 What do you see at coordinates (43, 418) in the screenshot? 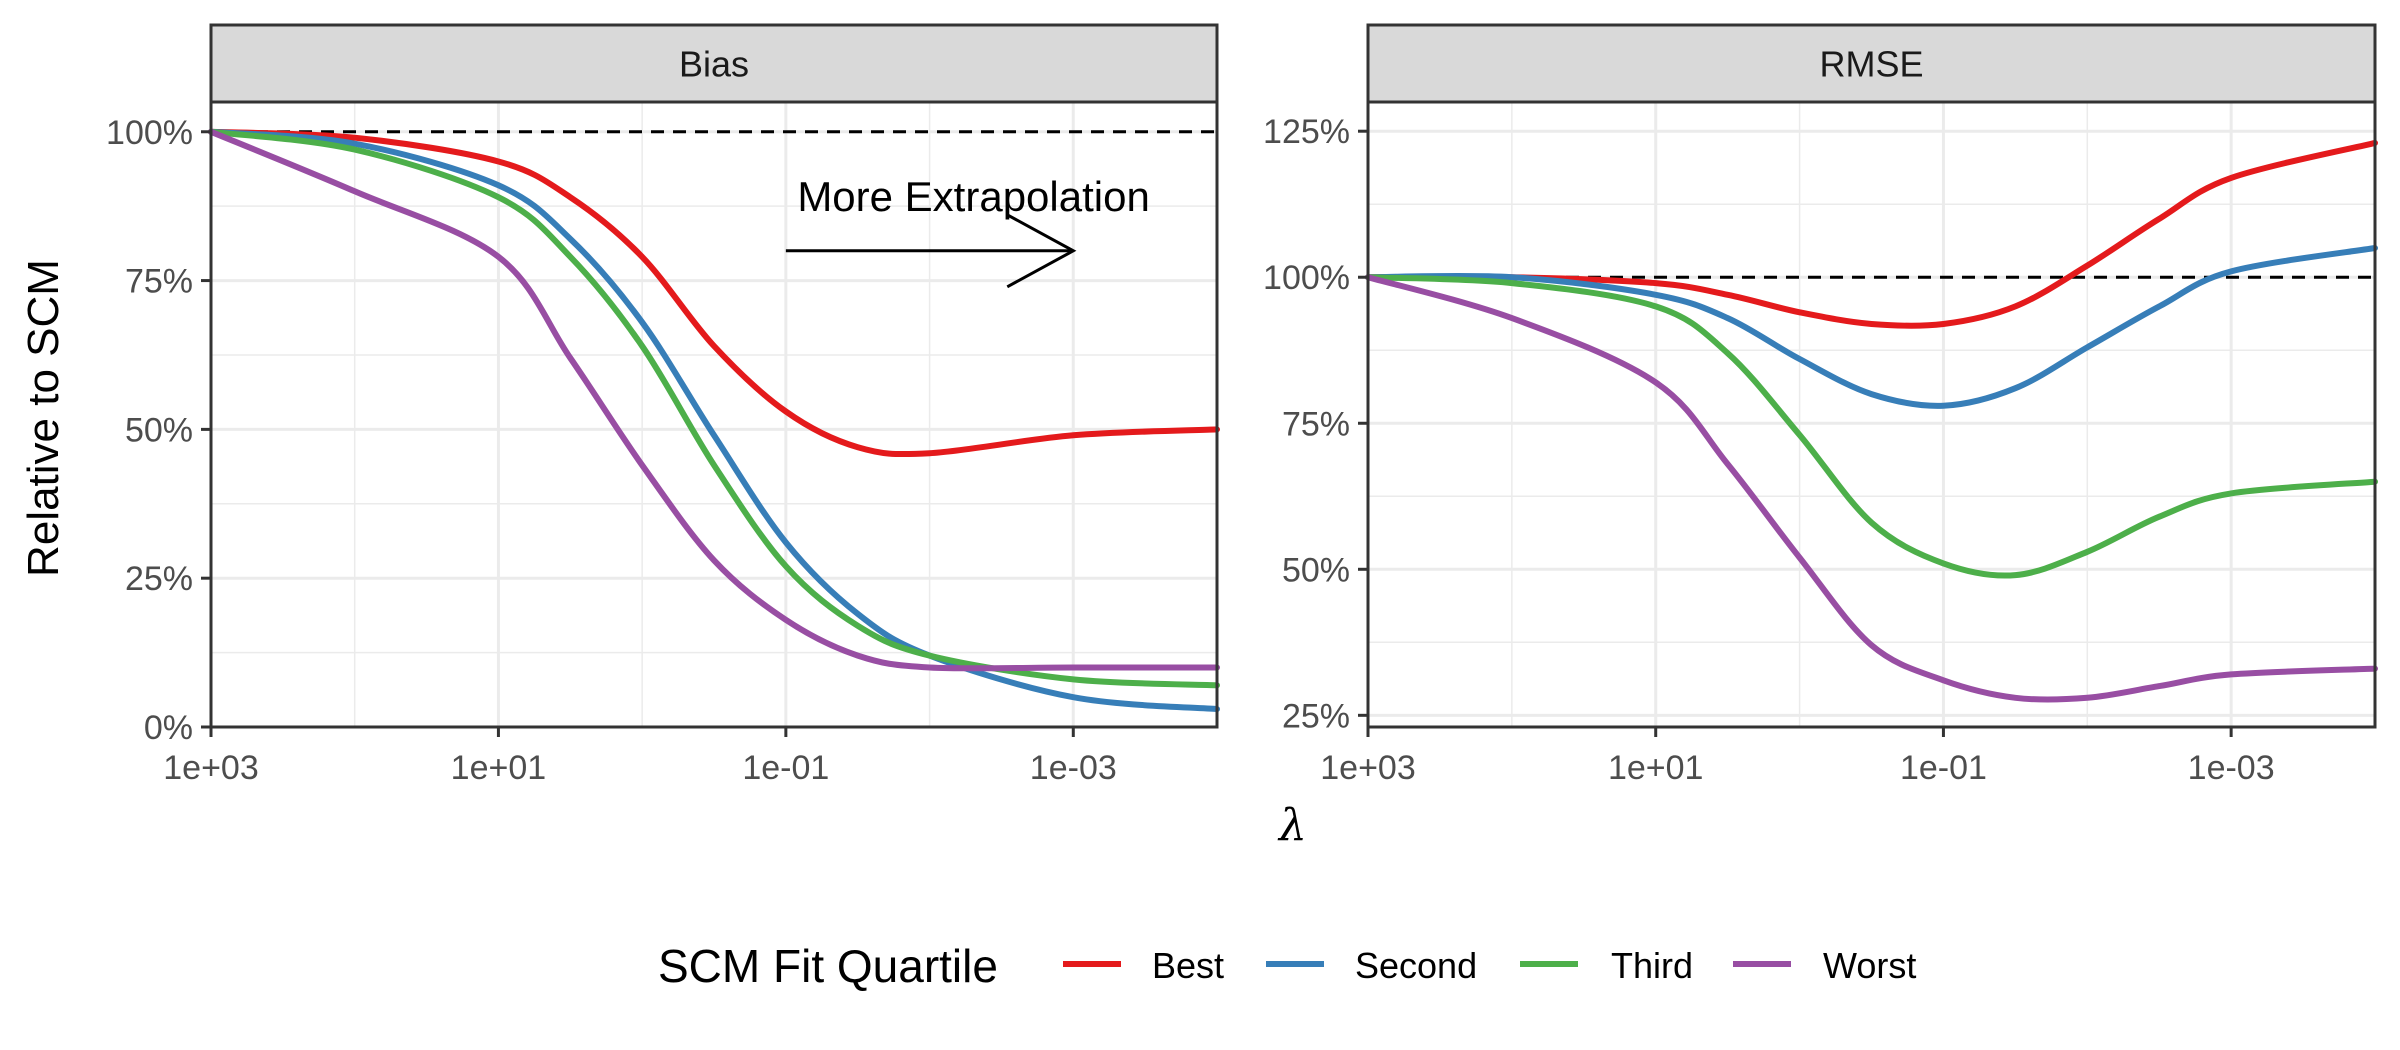
I see `y-axis-title: Relative to SCM` at bounding box center [43, 418].